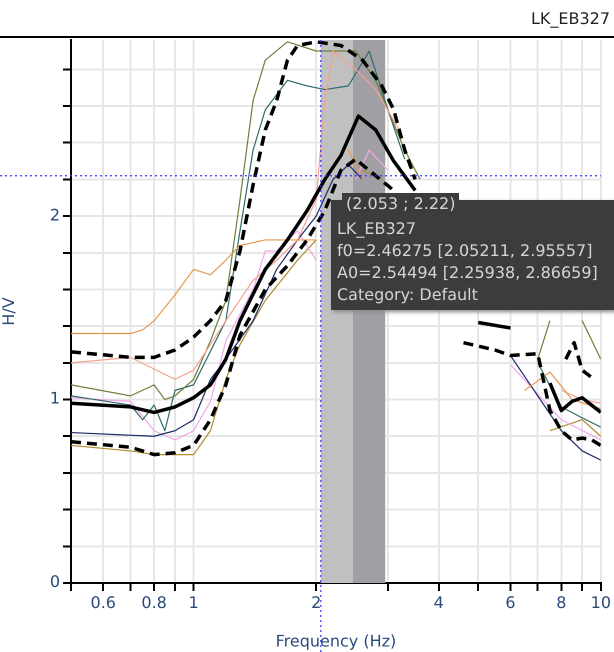 The width and height of the screenshot is (614, 652). Describe the element at coordinates (55, 214) in the screenshot. I see `y-tick-label: 2` at that location.